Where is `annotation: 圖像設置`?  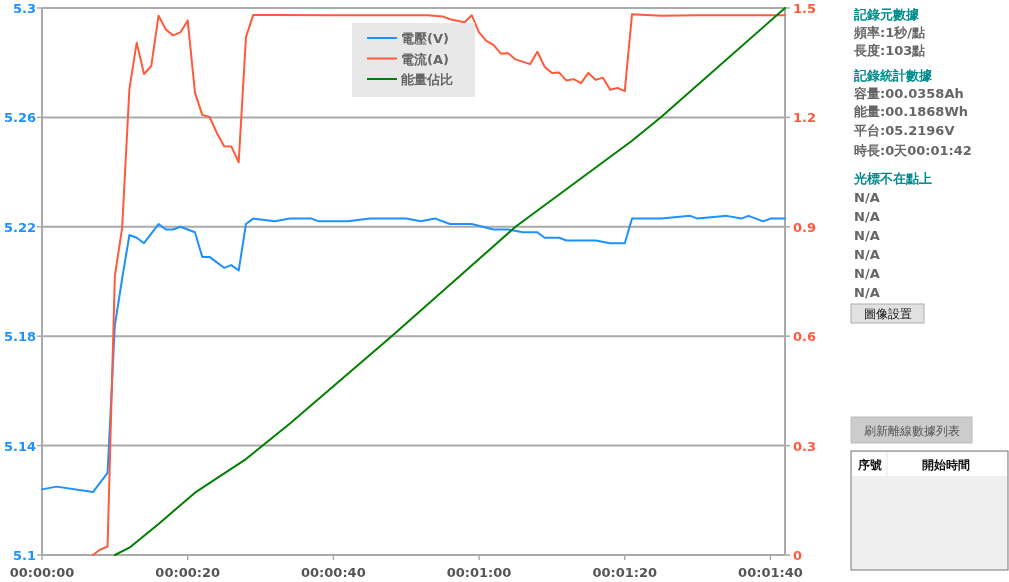 annotation: 圖像設置 is located at coordinates (887, 314).